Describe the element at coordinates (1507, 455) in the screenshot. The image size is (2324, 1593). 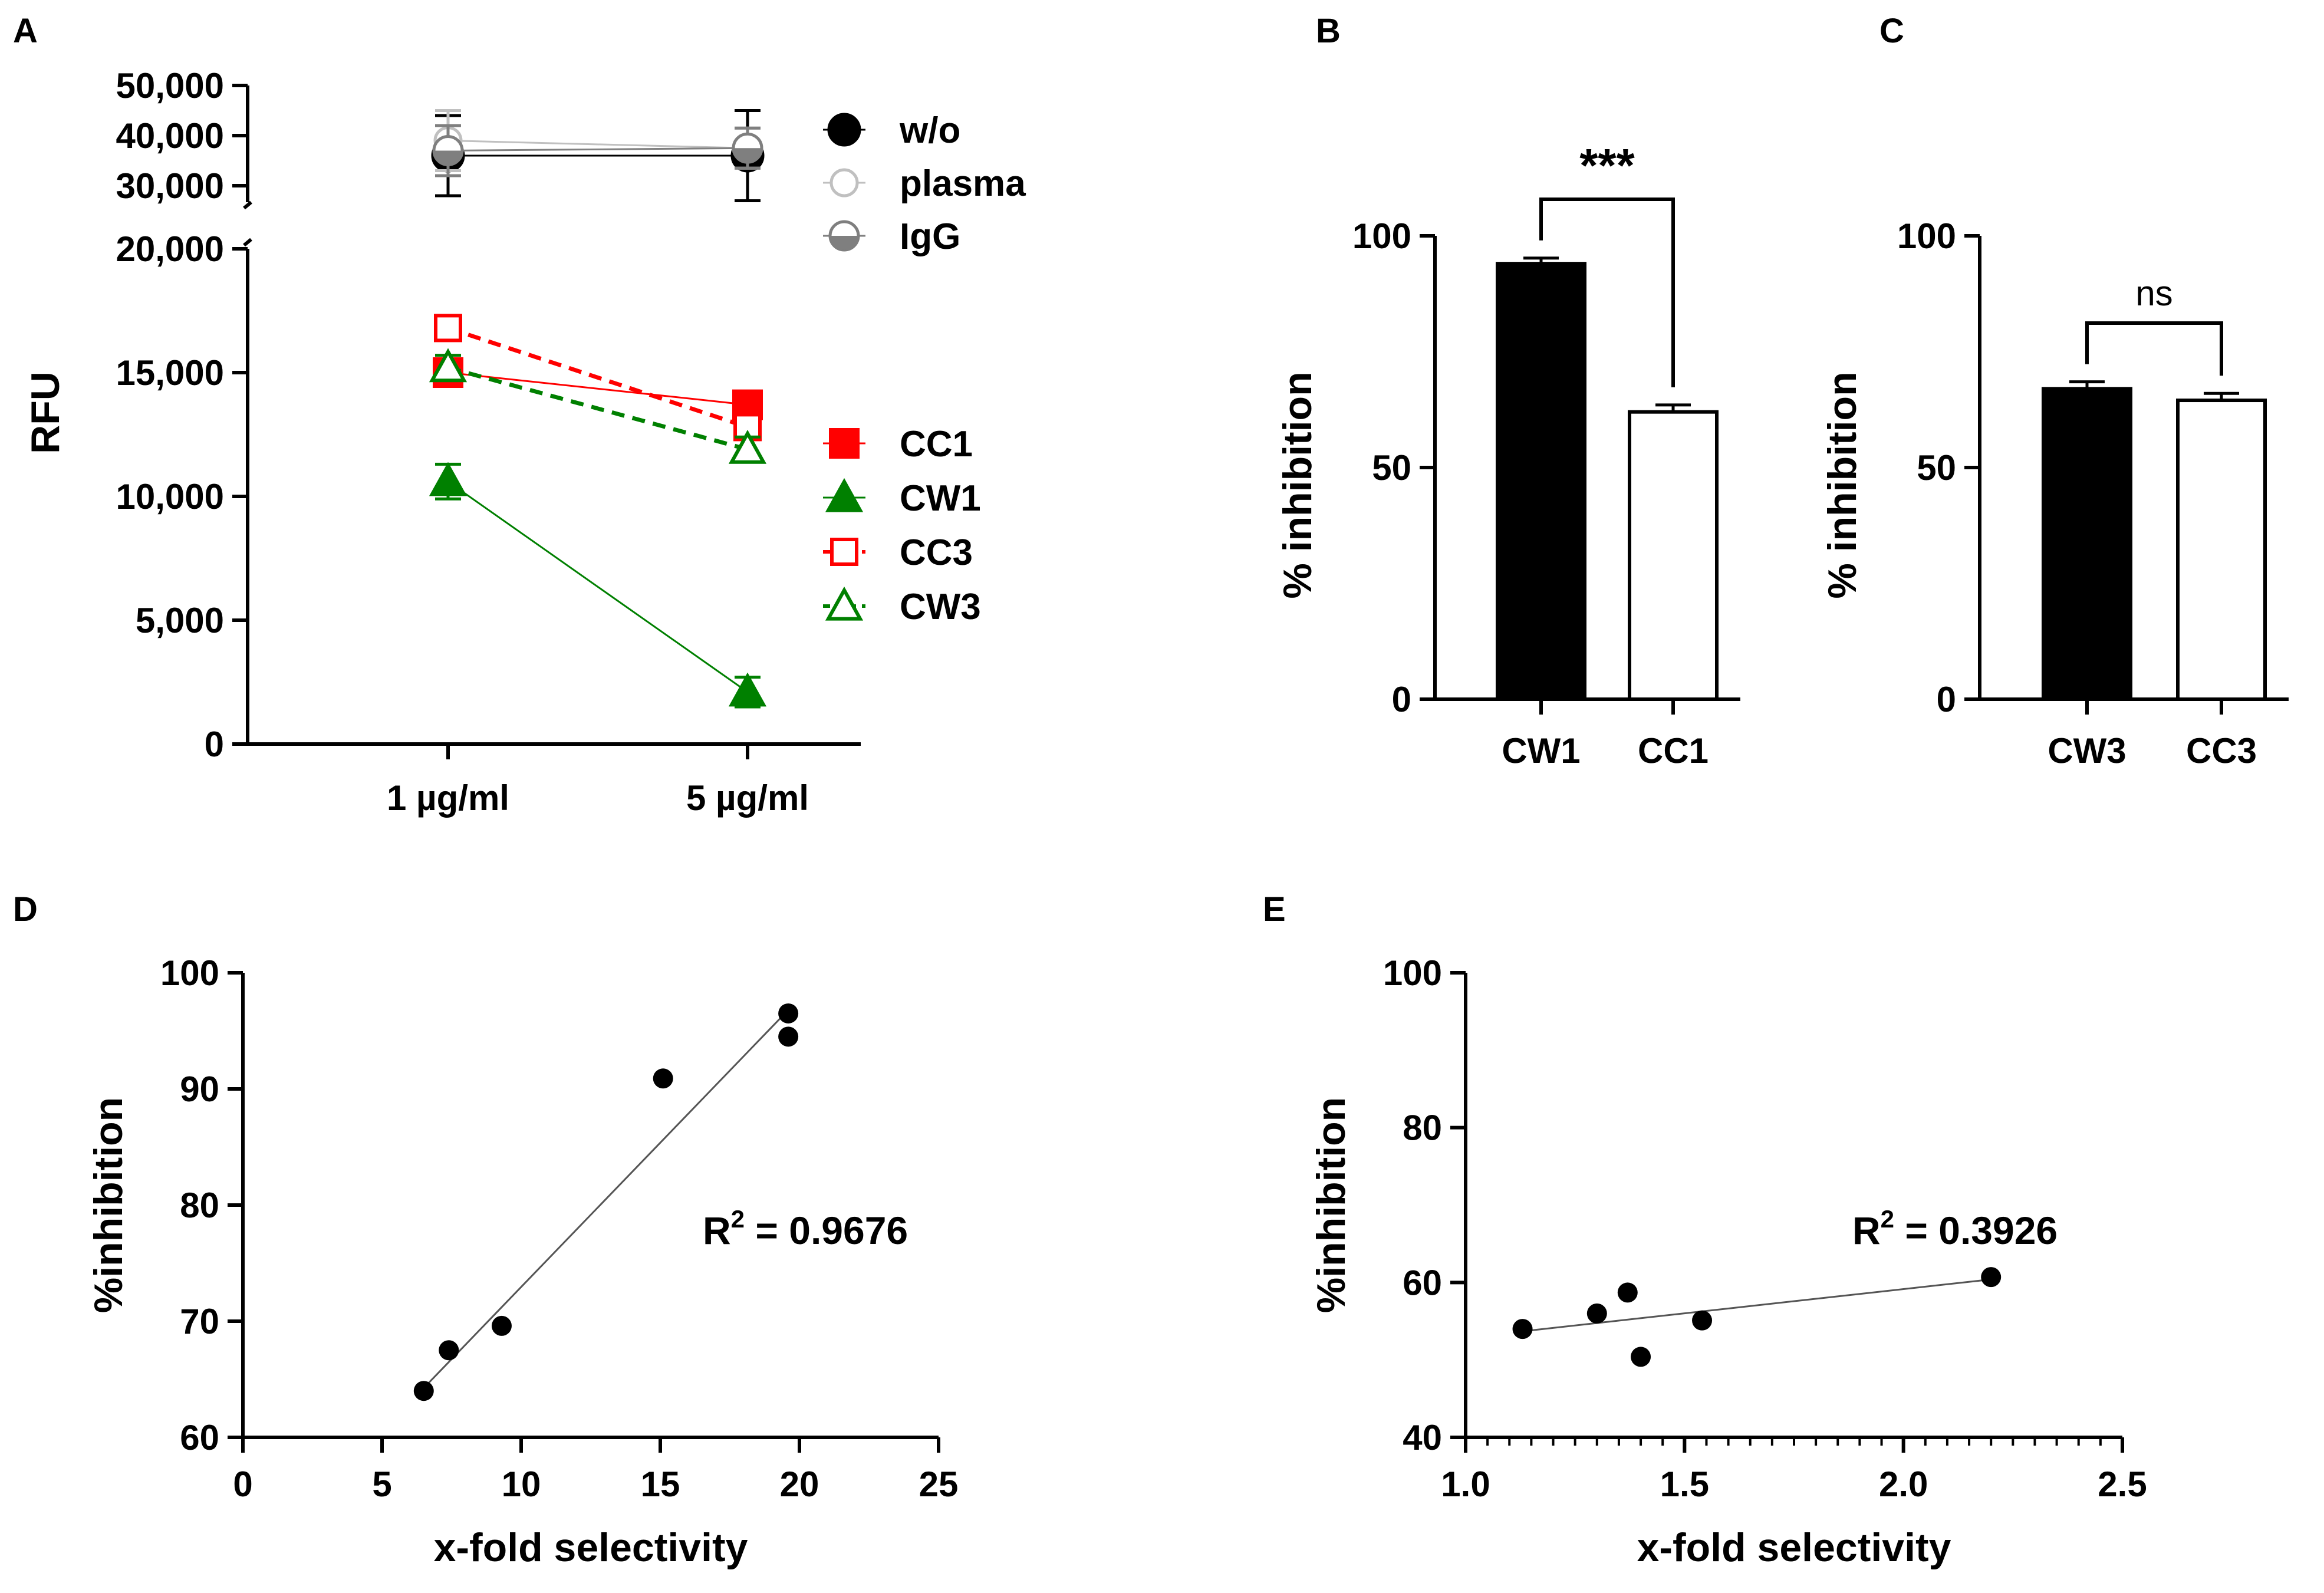
I see `panel-b: 0 50 100 CW1 CC1 % inhibition ***` at that location.